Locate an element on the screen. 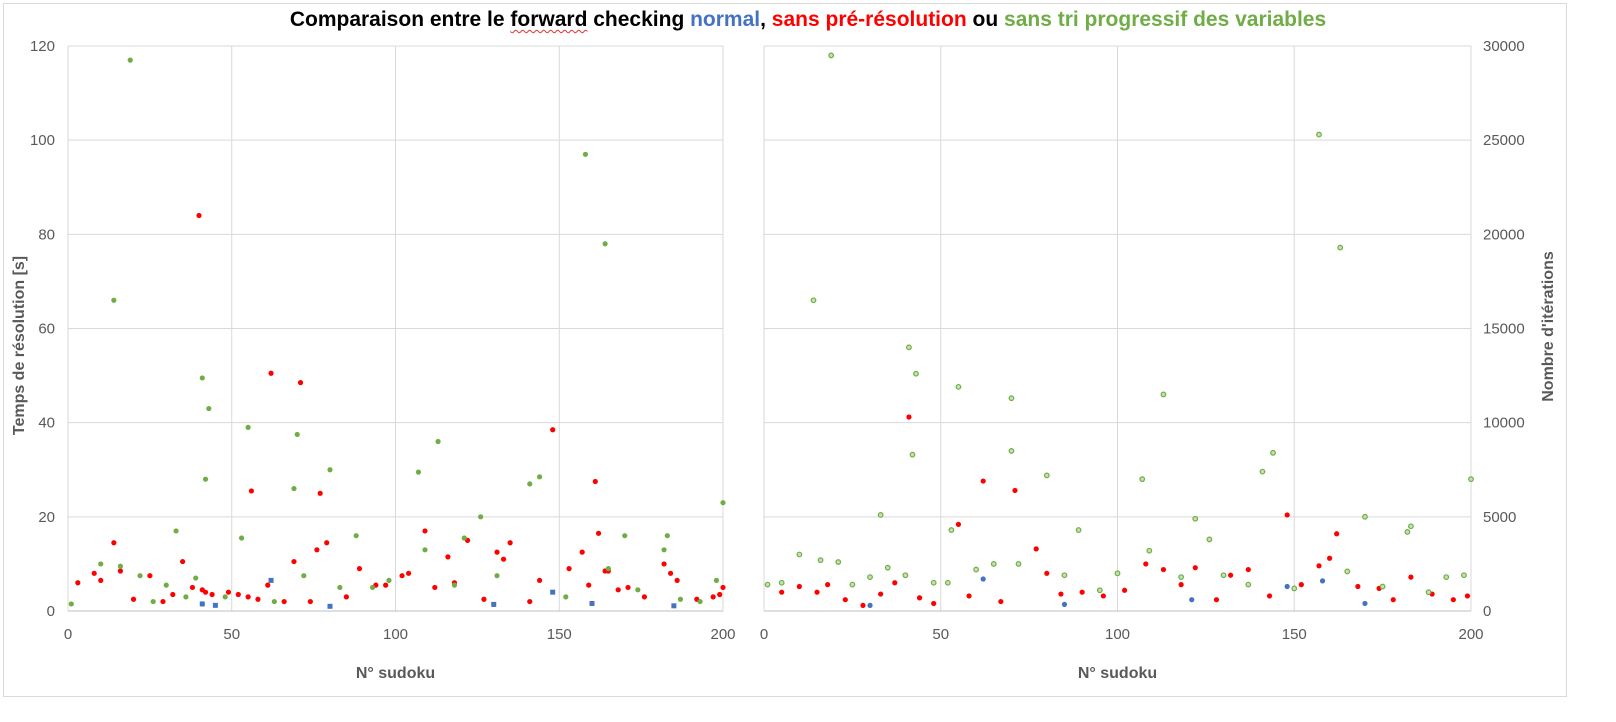  left-y-axis-title: Temps de résolution [s] is located at coordinates (19, 345).